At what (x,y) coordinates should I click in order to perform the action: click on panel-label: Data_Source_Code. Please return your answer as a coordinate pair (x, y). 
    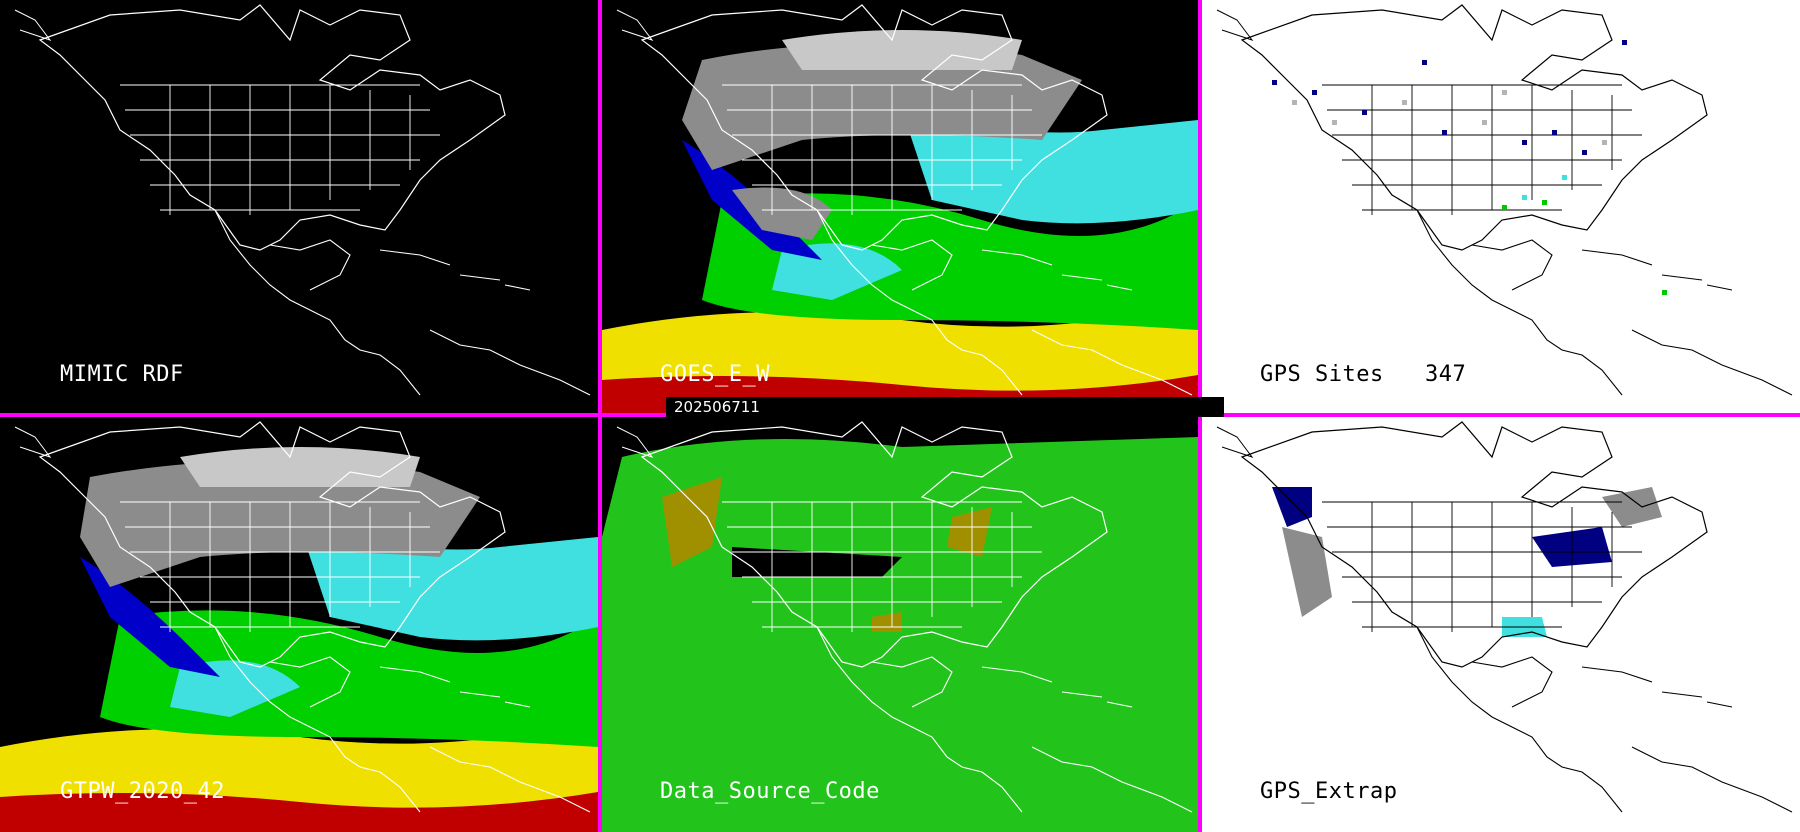
    Looking at the image, I should click on (770, 791).